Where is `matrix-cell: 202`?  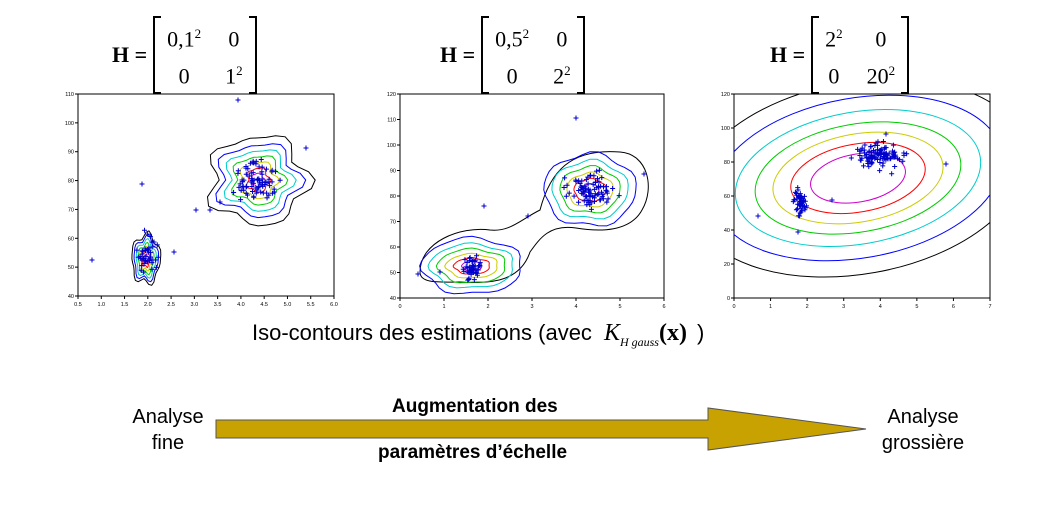 matrix-cell: 202 is located at coordinates (881, 76).